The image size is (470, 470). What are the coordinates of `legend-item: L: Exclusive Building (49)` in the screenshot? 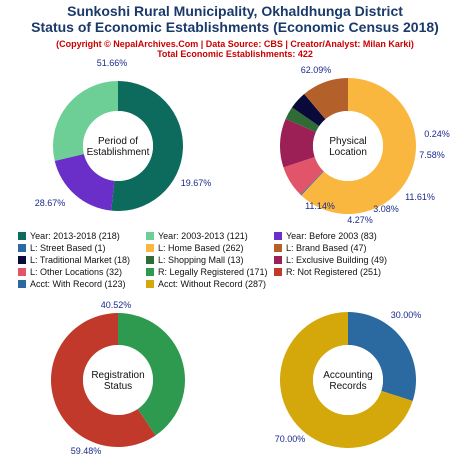 It's located at (330, 260).